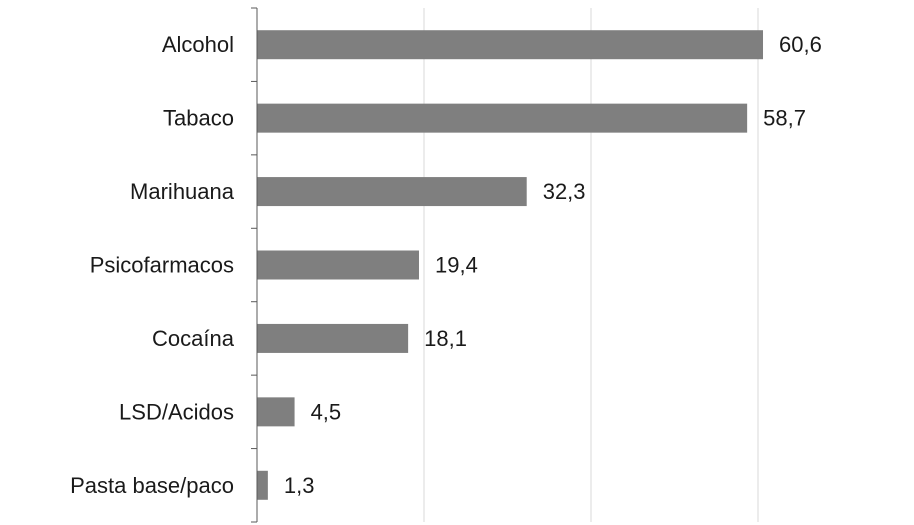 Image resolution: width=914 pixels, height=525 pixels. What do you see at coordinates (456, 265) in the screenshot?
I see `data-label: 19,4` at bounding box center [456, 265].